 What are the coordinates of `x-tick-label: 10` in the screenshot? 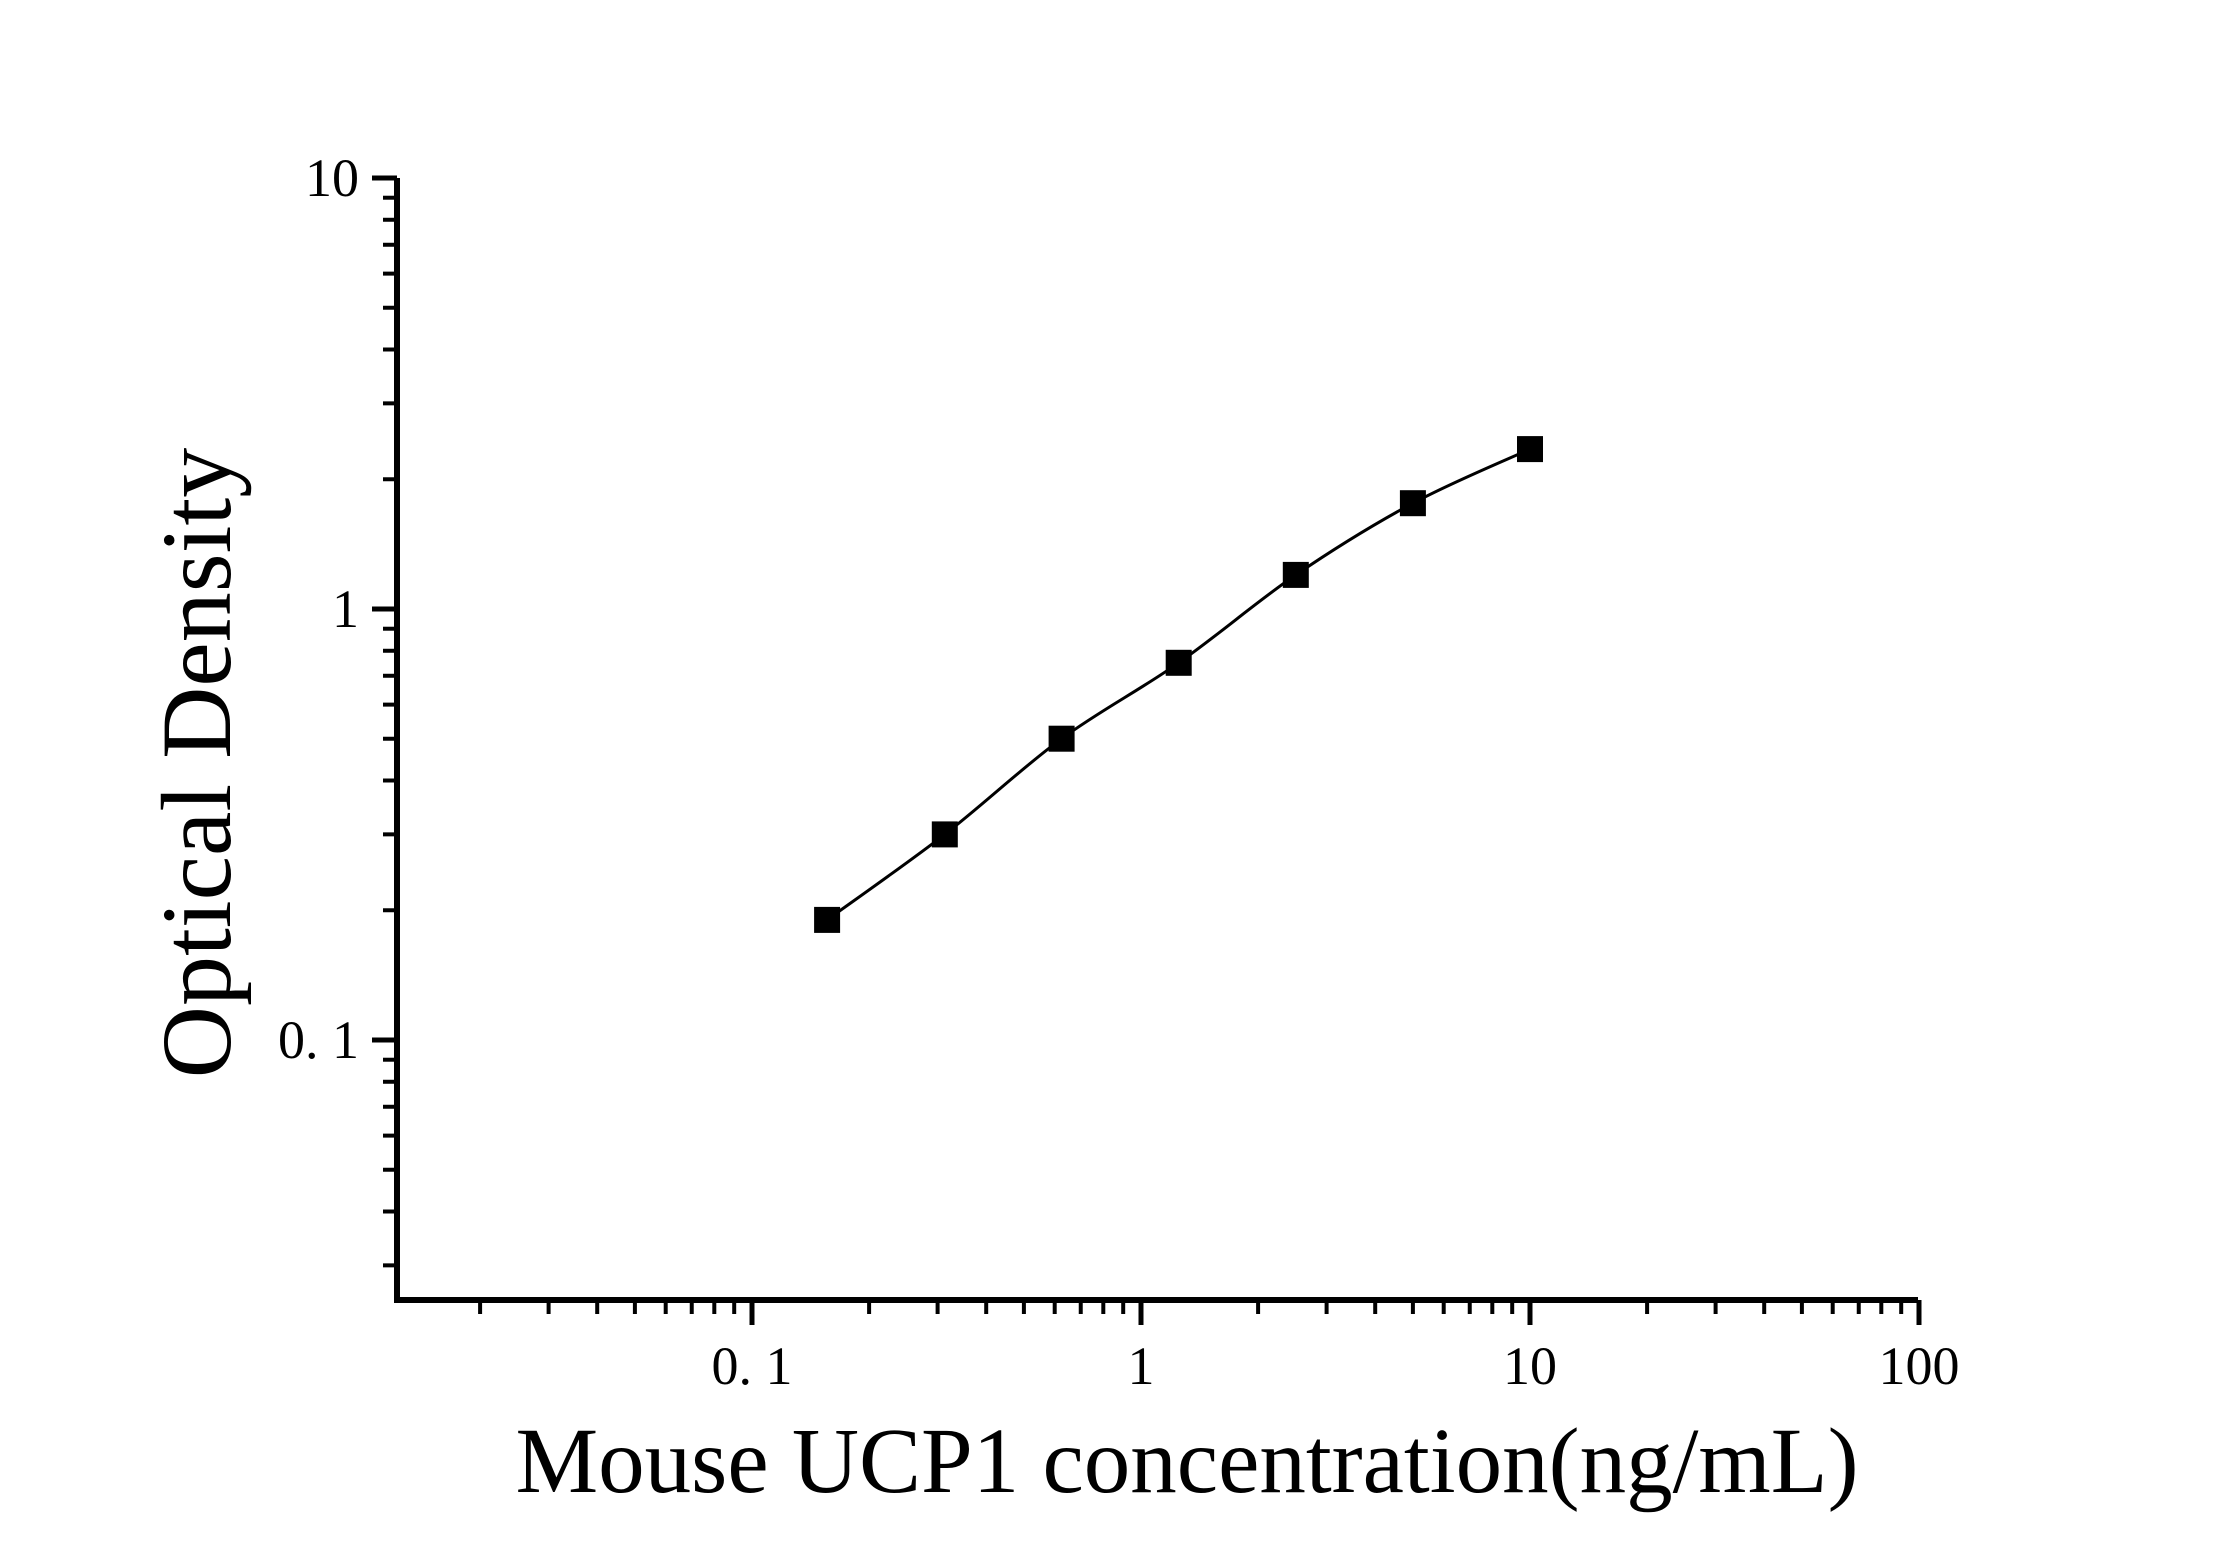 It's located at (1530, 1366).